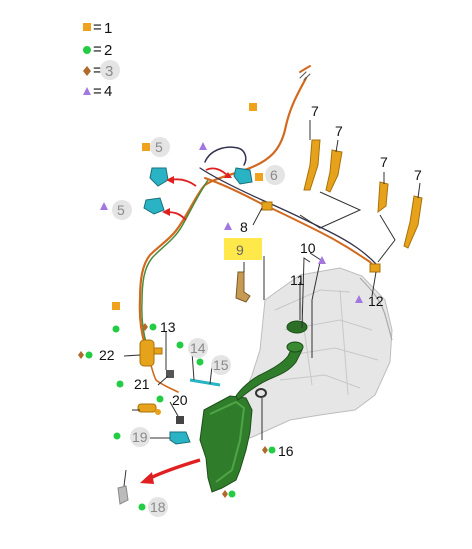 Image resolution: width=472 pixels, height=549 pixels. What do you see at coordinates (175, 263) in the screenshot?
I see `harness-green-wire` at bounding box center [175, 263].